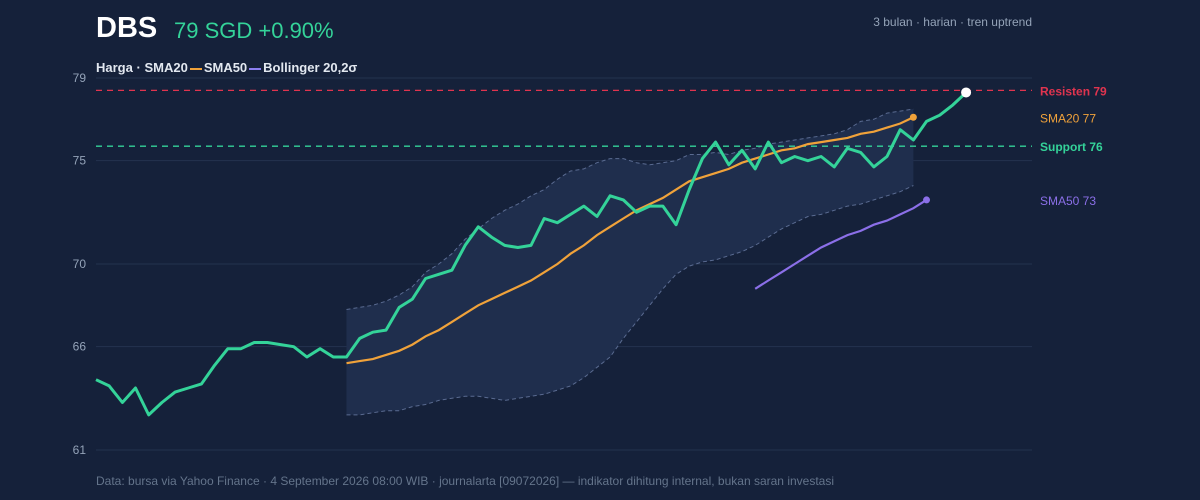 The image size is (1200, 500). I want to click on legend-sma20: SMA20, so click(166, 67).